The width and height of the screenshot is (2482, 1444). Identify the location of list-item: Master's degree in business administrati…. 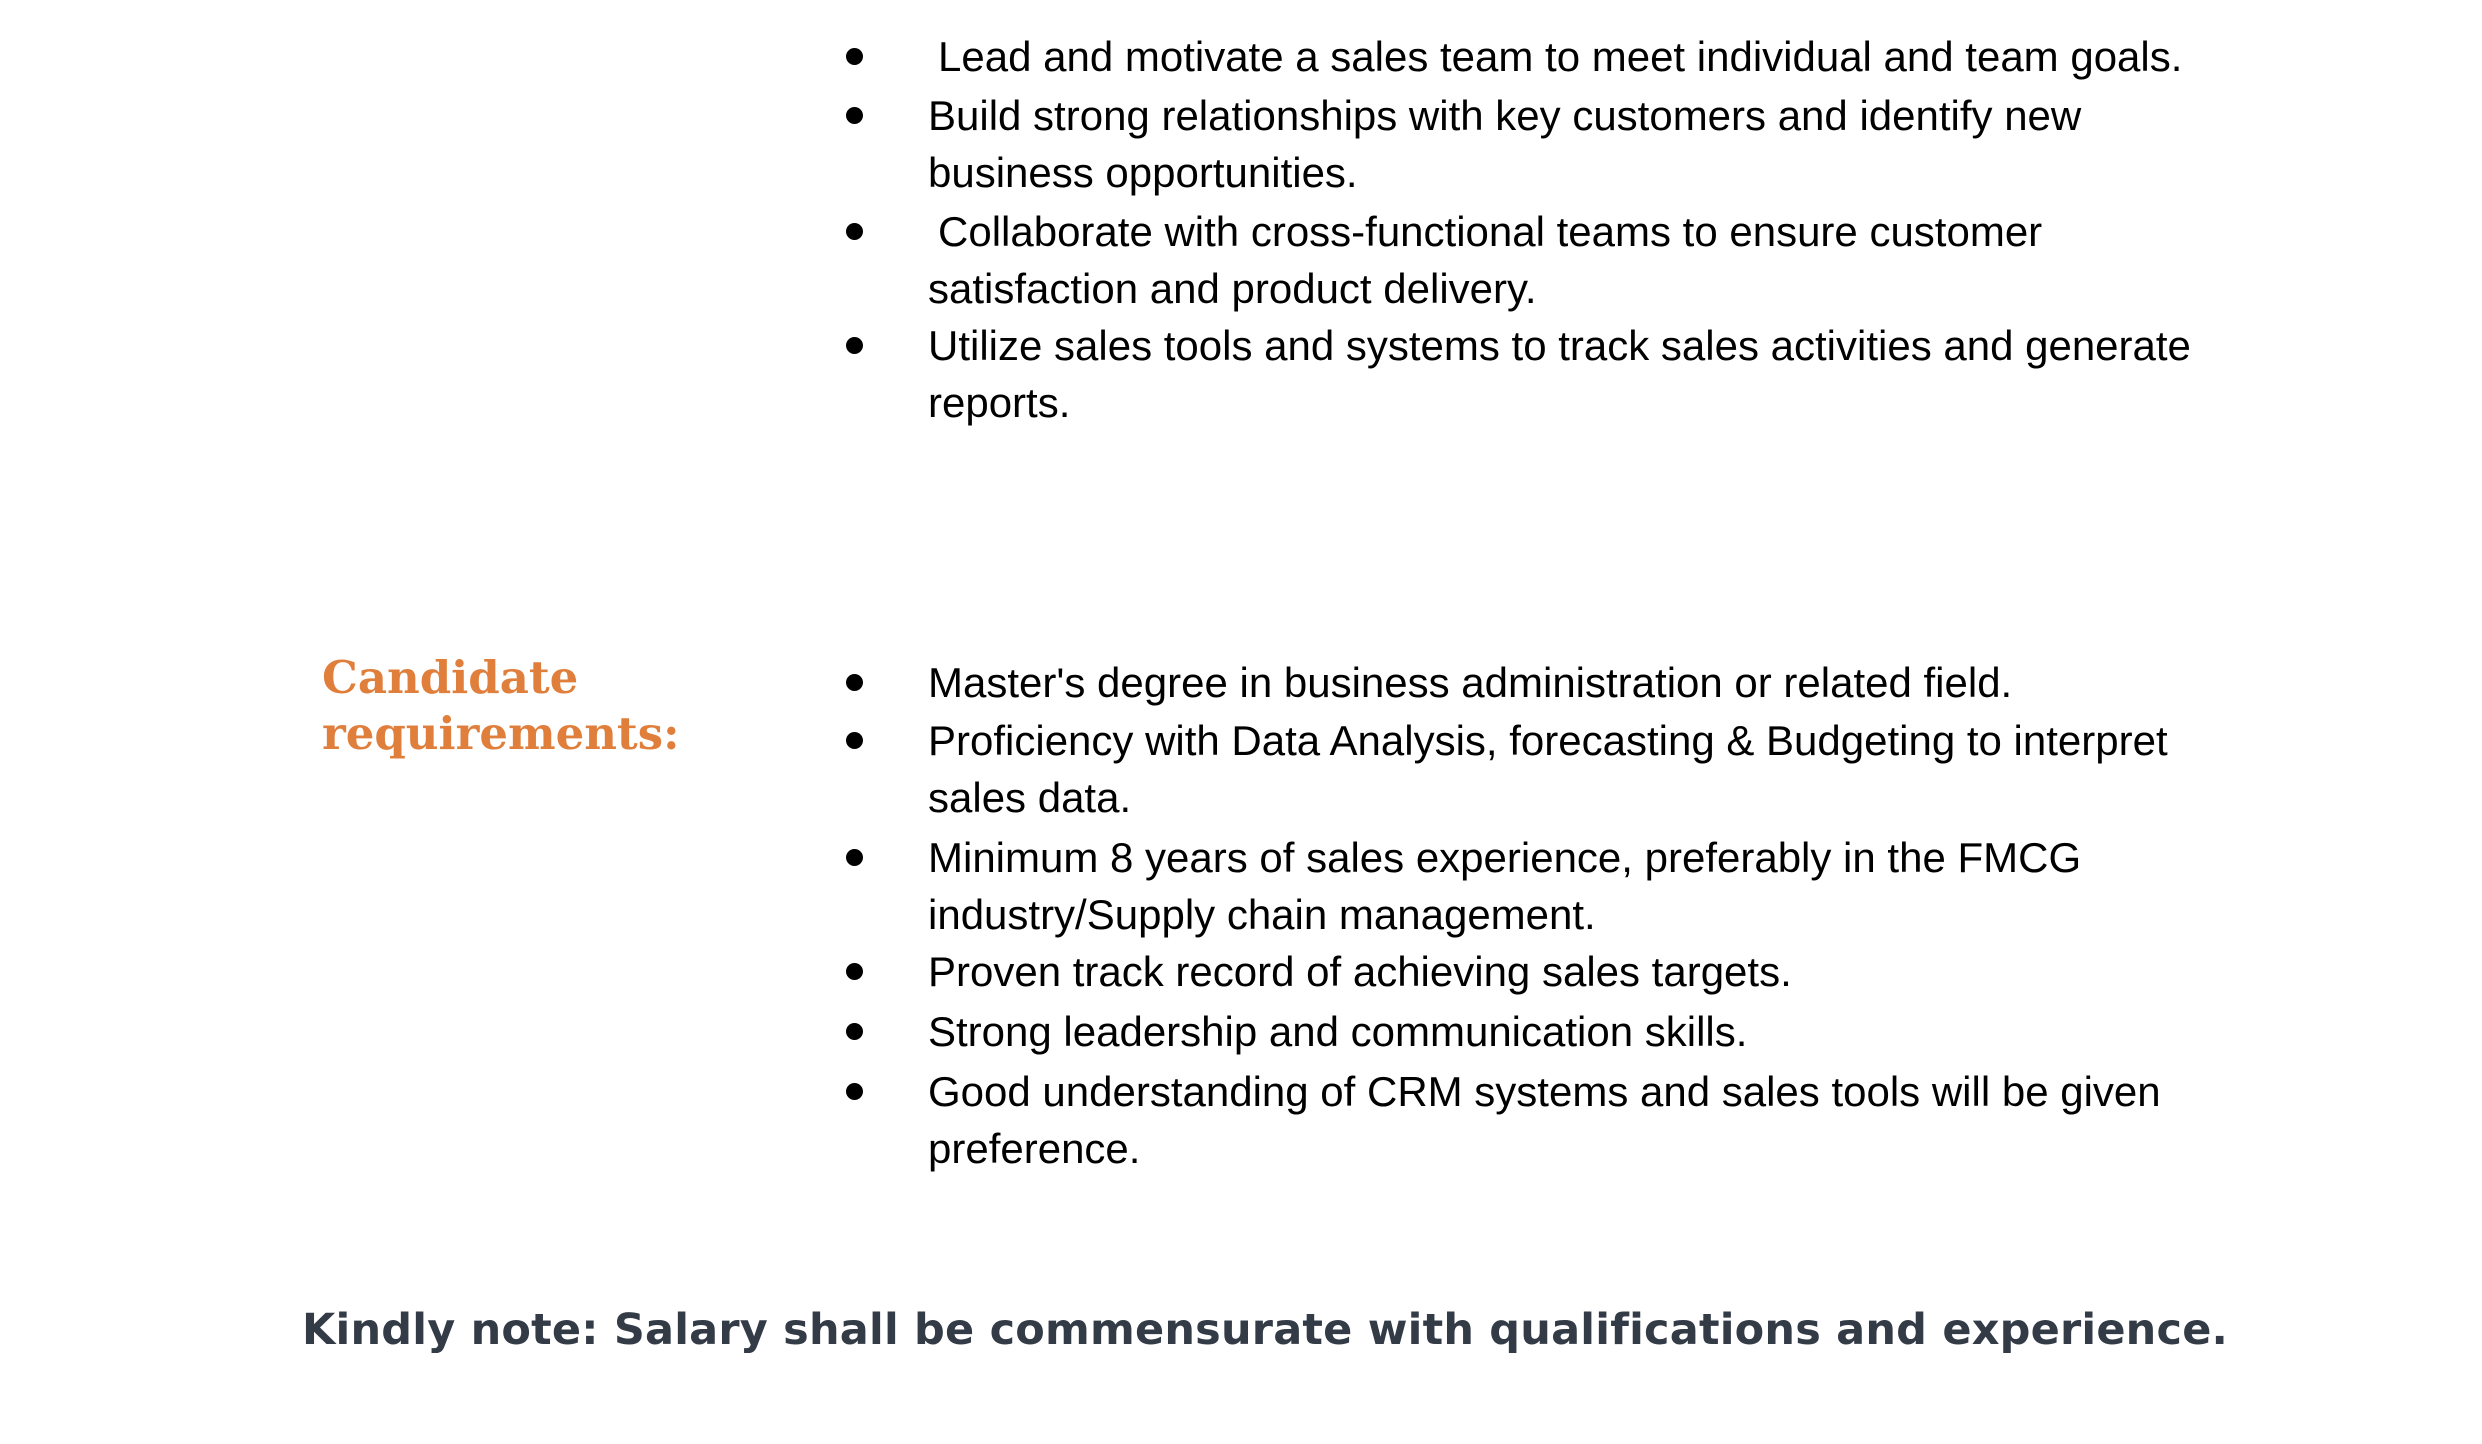
(1526, 682).